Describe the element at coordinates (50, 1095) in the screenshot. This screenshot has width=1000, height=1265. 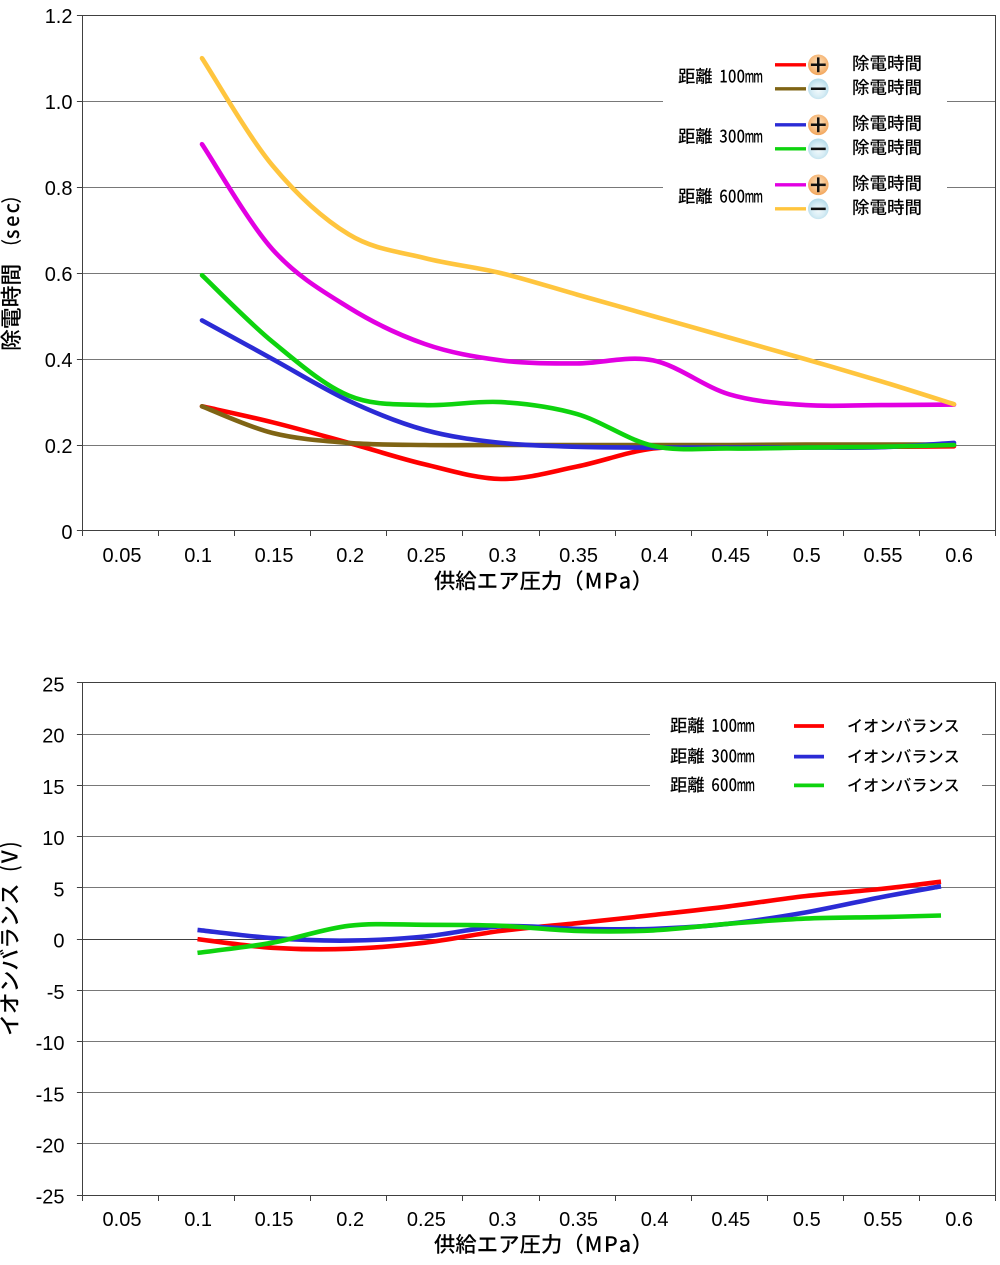
I see `svg-text: -15` at that location.